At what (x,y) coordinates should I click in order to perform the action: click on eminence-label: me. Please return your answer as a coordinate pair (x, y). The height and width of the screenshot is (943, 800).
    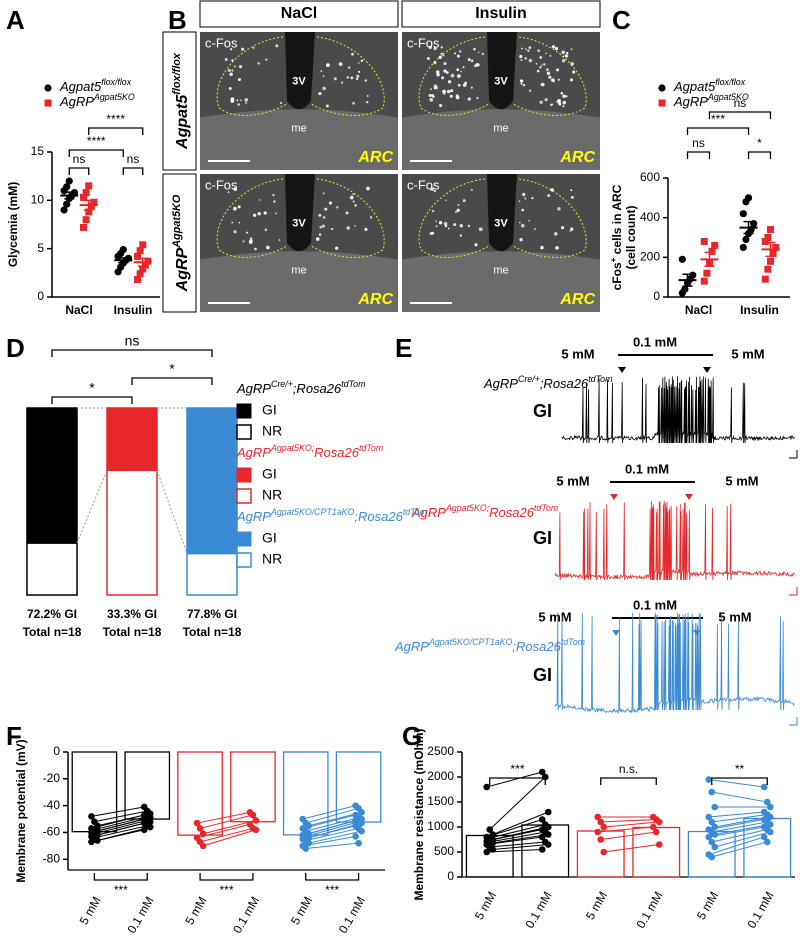
    Looking at the image, I should click on (500, 271).